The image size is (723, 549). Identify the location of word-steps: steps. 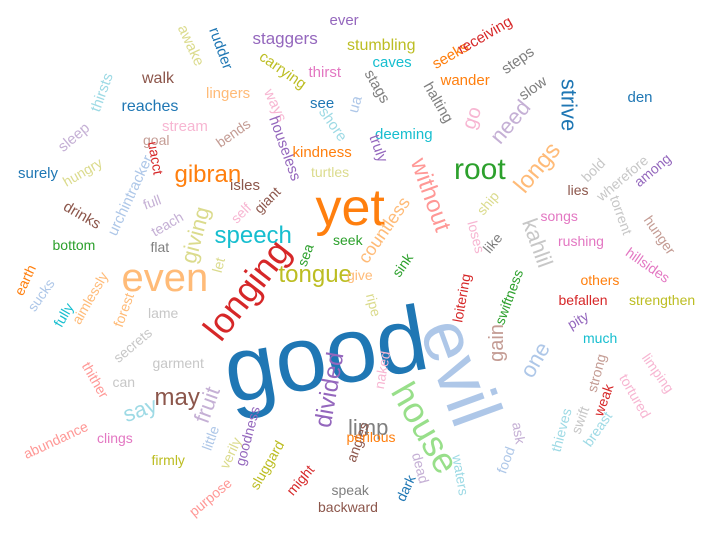
(518, 60).